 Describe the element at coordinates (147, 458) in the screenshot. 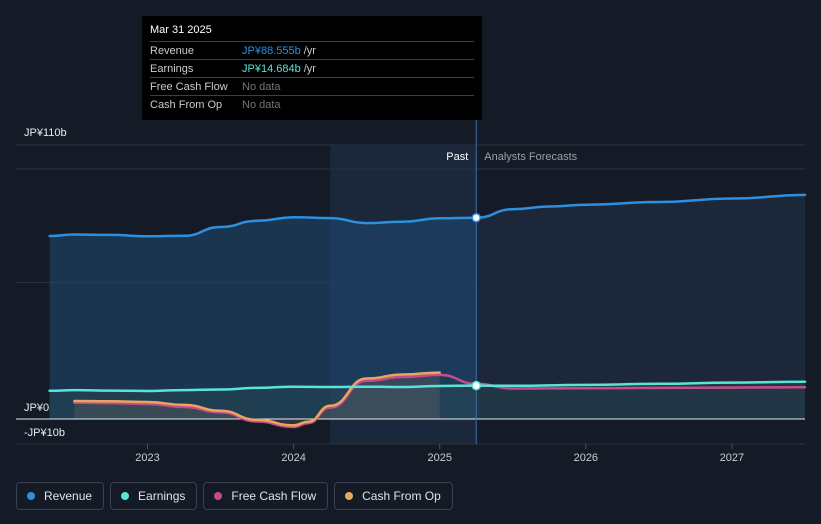

I see `x-tick-label-2023: 2023` at that location.